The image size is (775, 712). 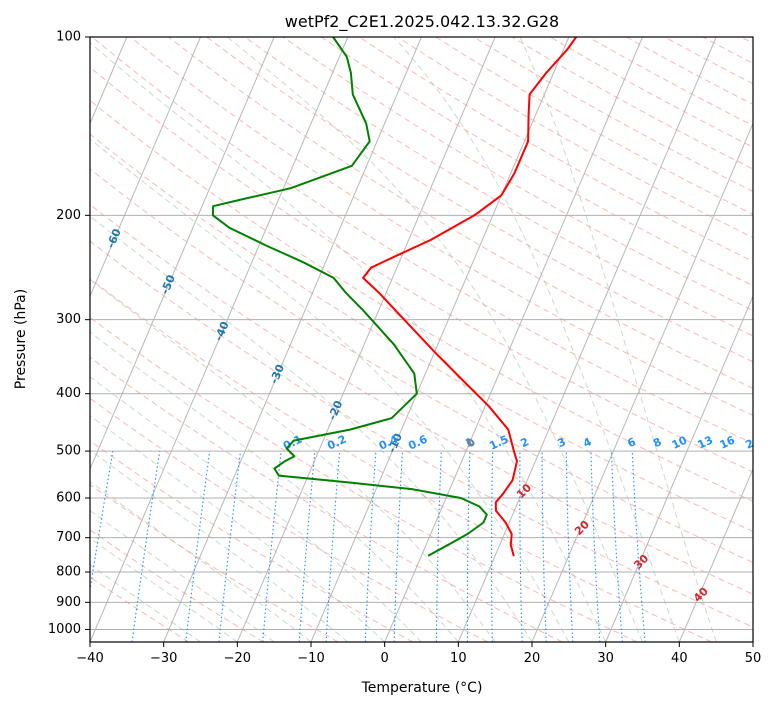 What do you see at coordinates (237, 658) in the screenshot?
I see `x-tick-label: −20` at bounding box center [237, 658].